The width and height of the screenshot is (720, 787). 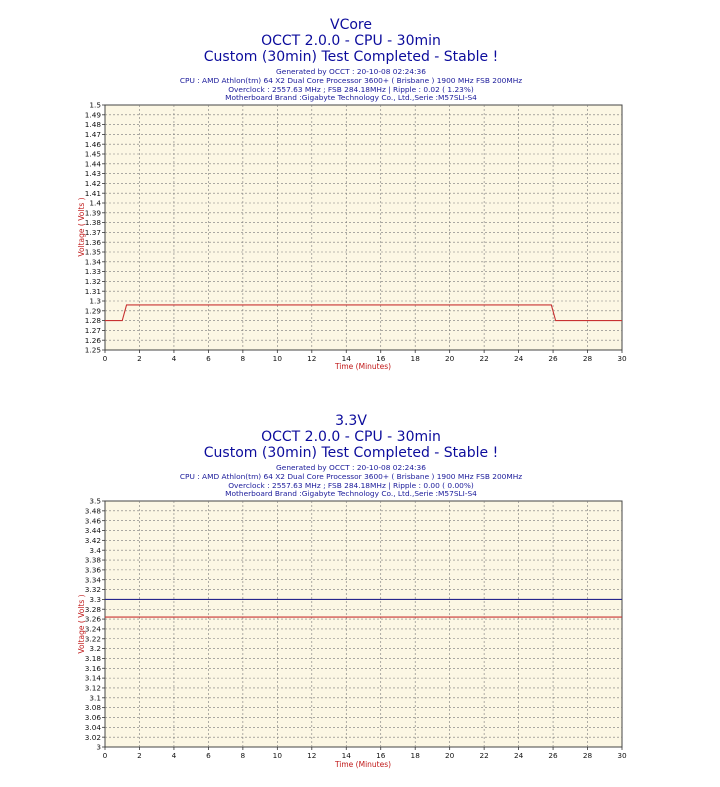 I want to click on y-tick-label: 3.08, so click(x=93, y=707).